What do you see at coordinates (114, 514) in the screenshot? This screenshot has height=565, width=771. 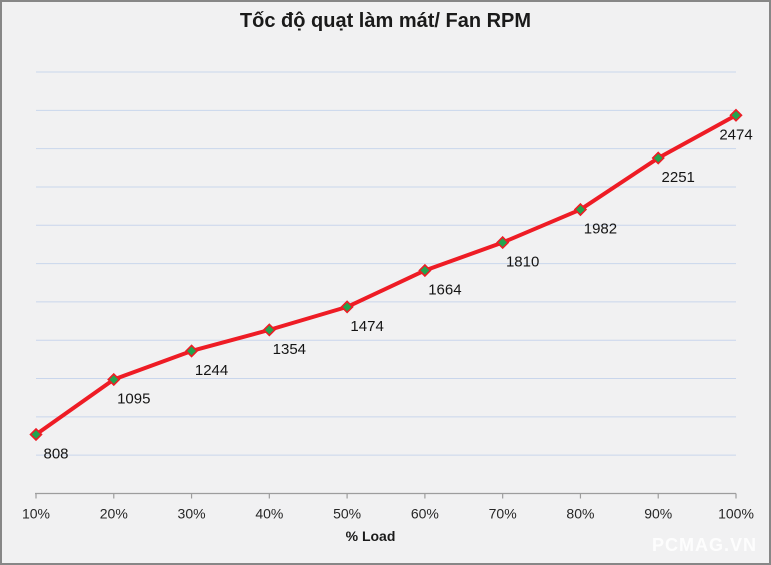 I see `x-tick-label: 20%` at bounding box center [114, 514].